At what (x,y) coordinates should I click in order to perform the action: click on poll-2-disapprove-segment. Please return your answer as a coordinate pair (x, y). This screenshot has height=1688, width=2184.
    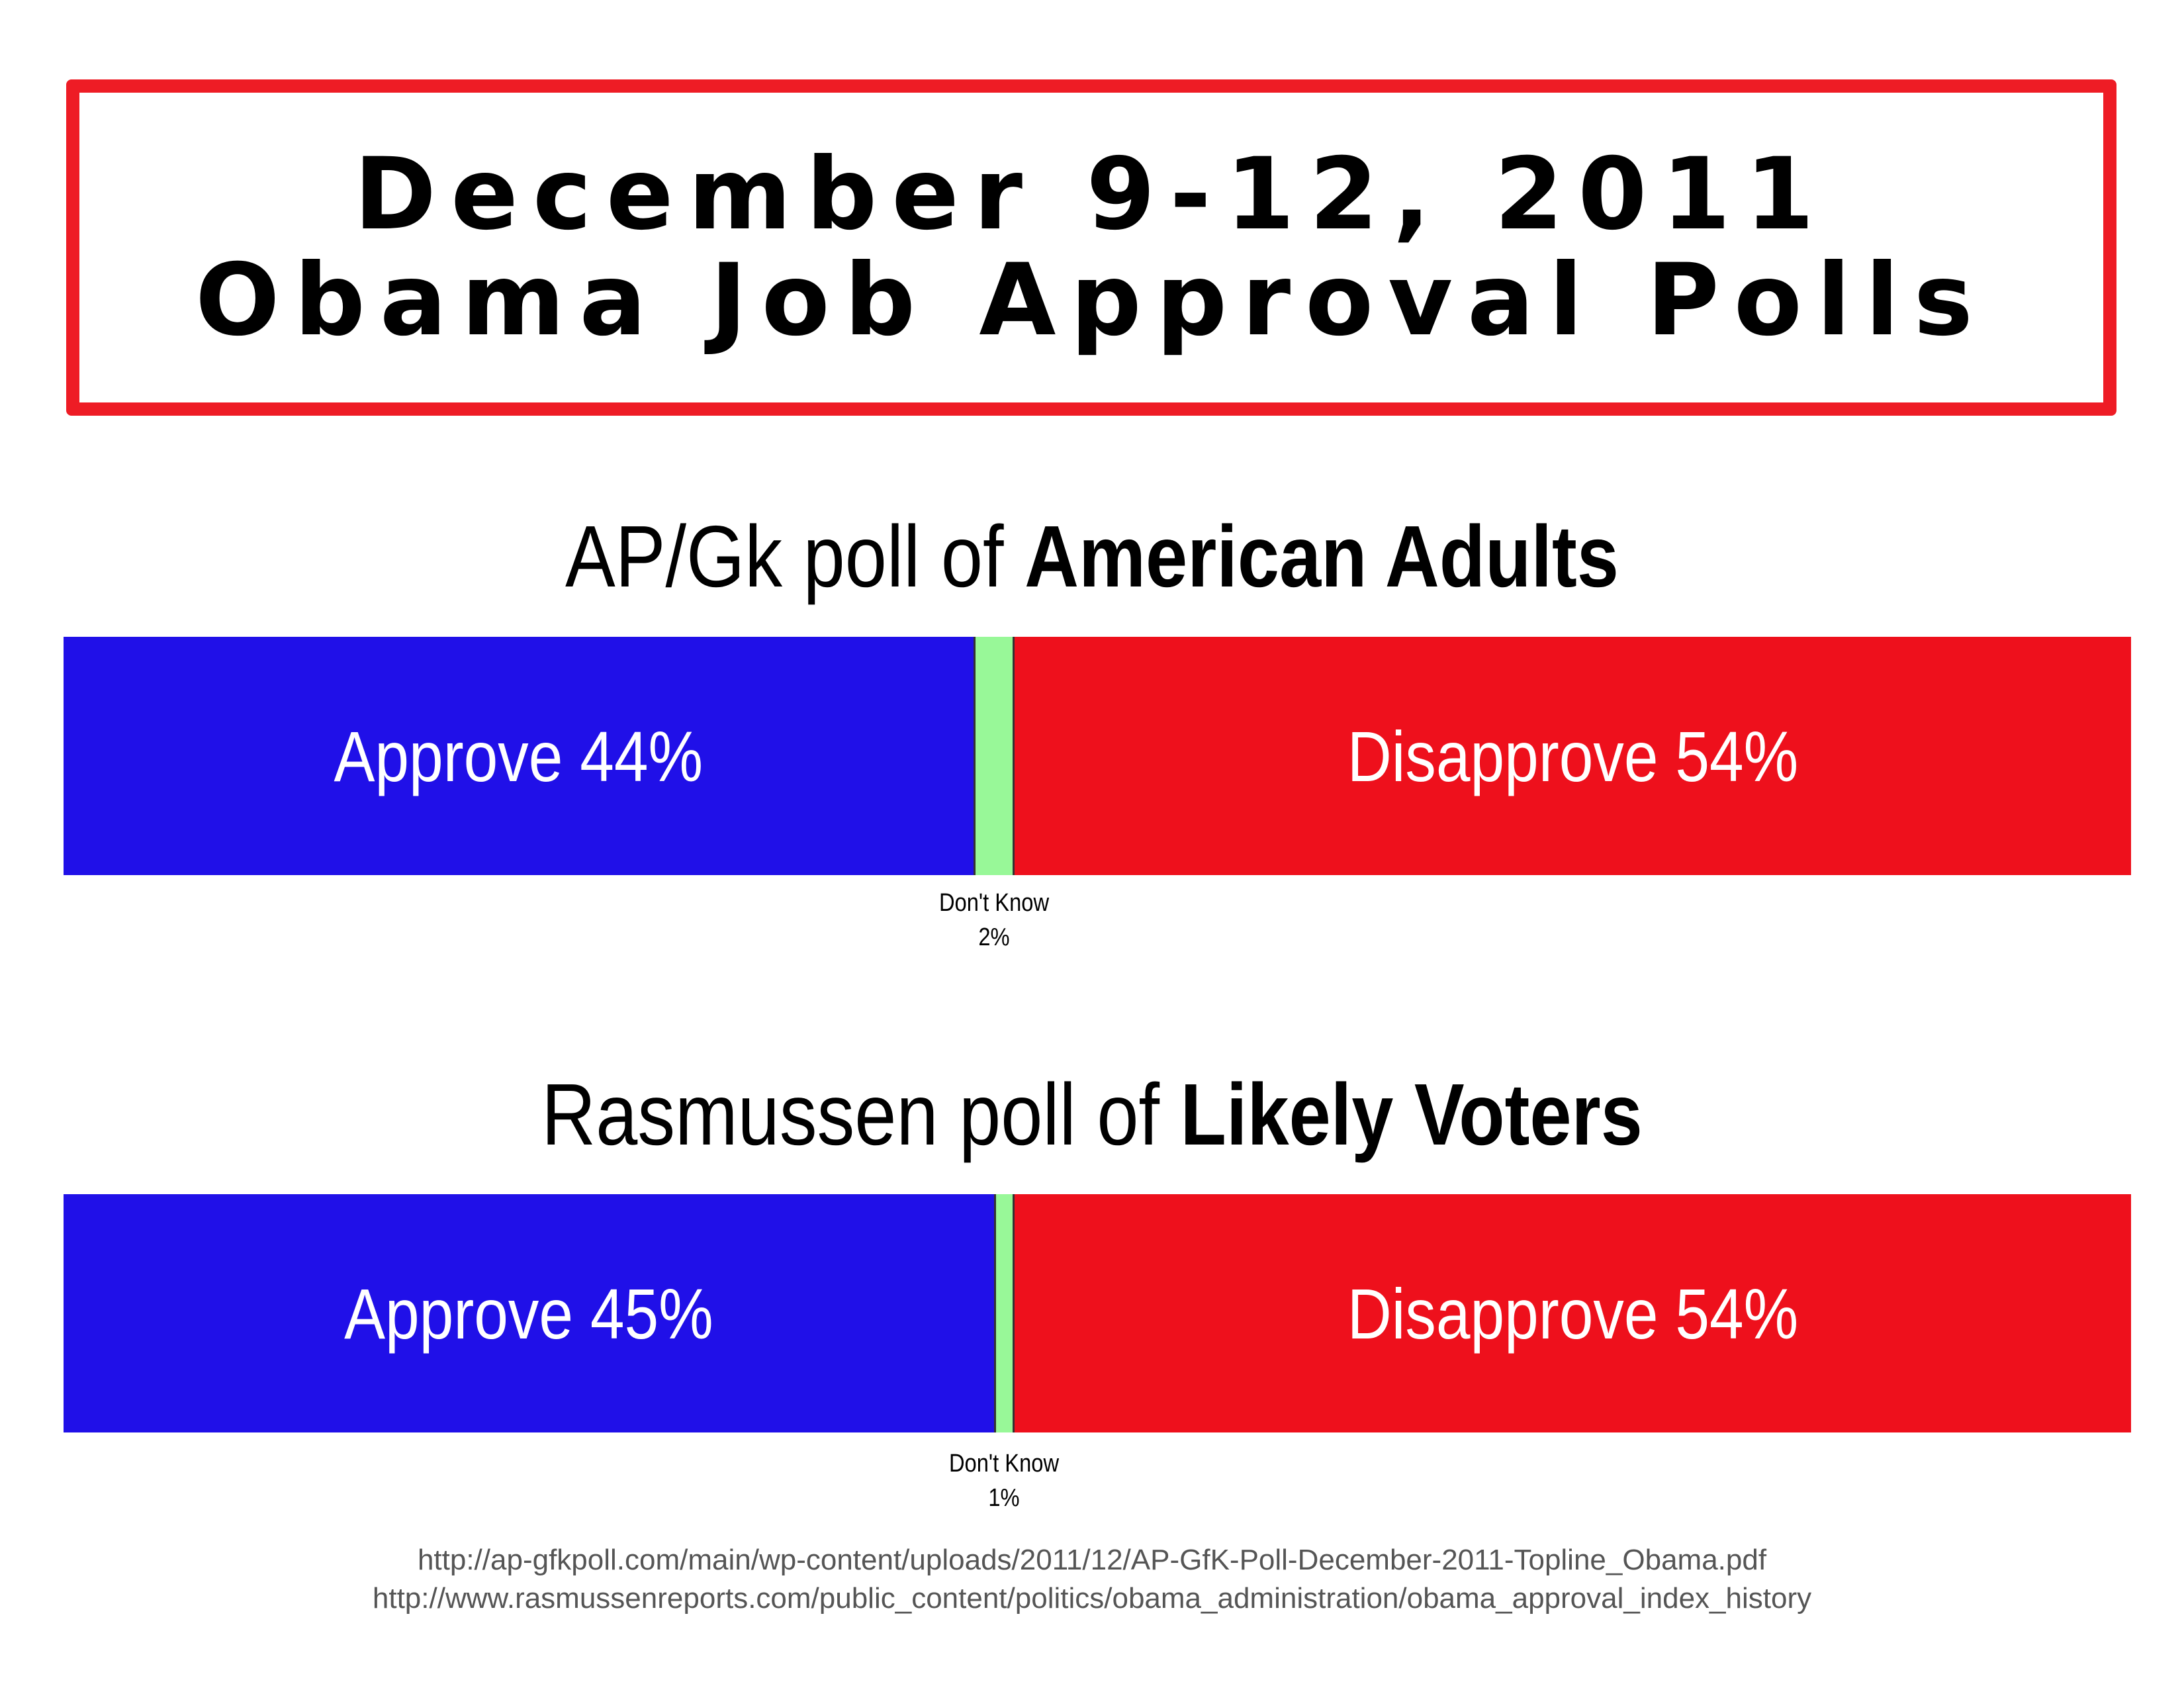
    Looking at the image, I should click on (1573, 1313).